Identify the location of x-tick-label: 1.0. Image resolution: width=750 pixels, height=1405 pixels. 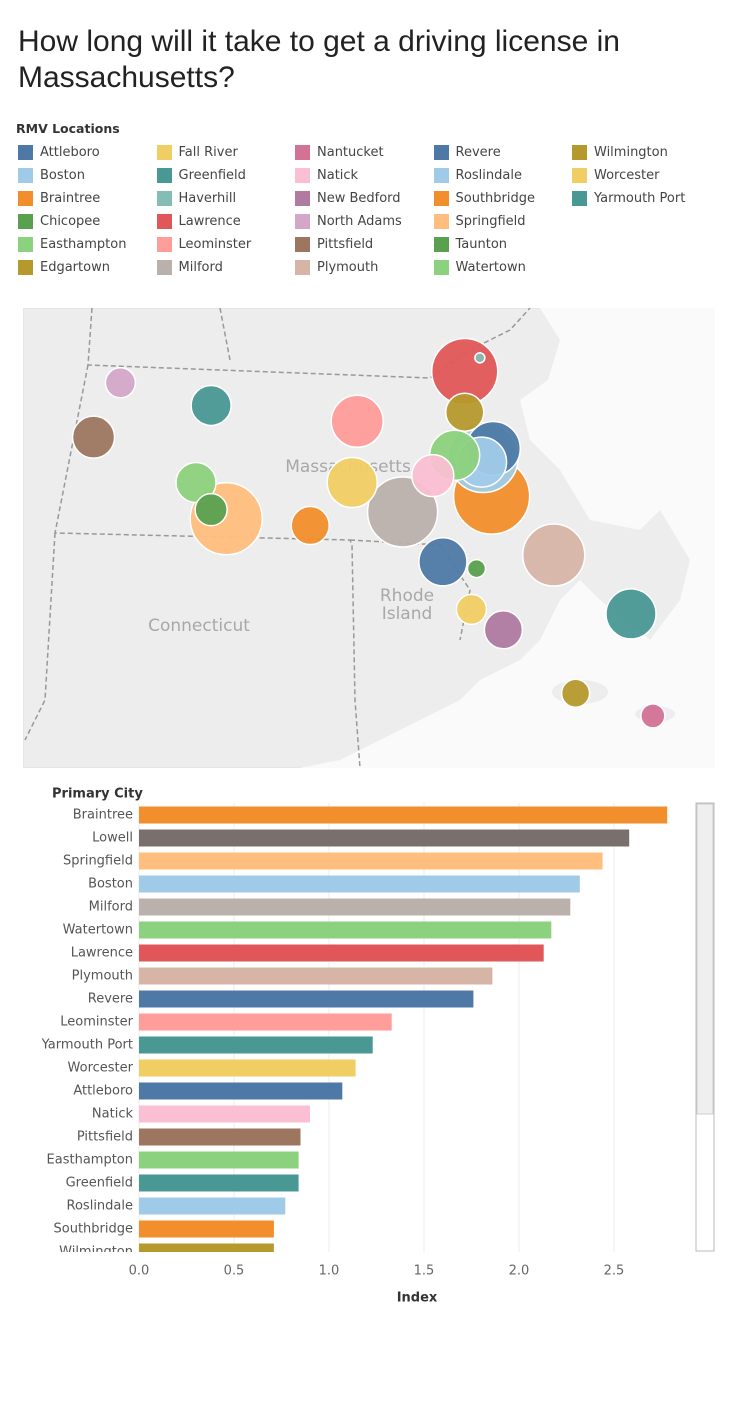
(329, 1271).